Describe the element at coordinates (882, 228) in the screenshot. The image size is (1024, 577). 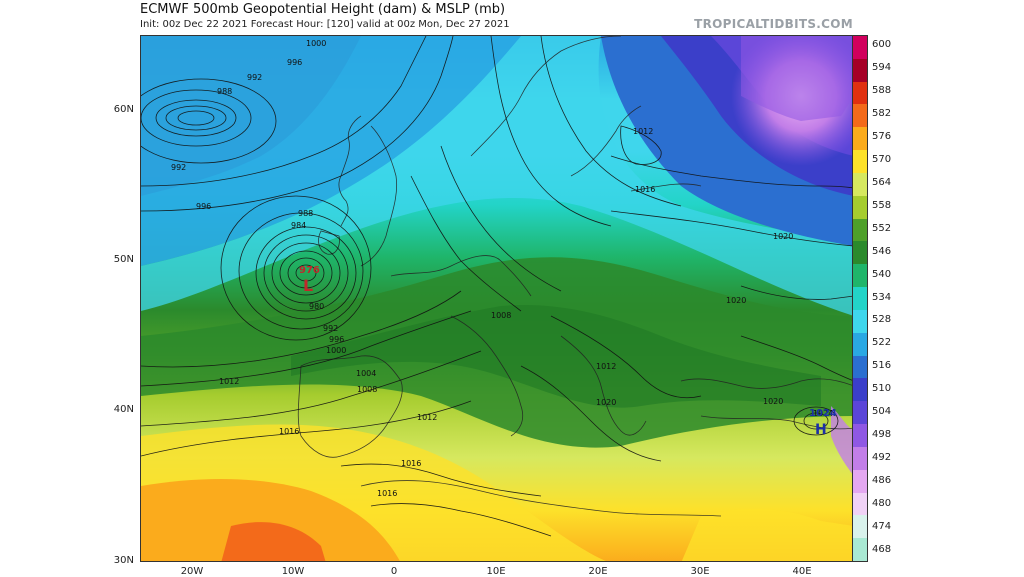
I see `colorbar-label: 552` at that location.